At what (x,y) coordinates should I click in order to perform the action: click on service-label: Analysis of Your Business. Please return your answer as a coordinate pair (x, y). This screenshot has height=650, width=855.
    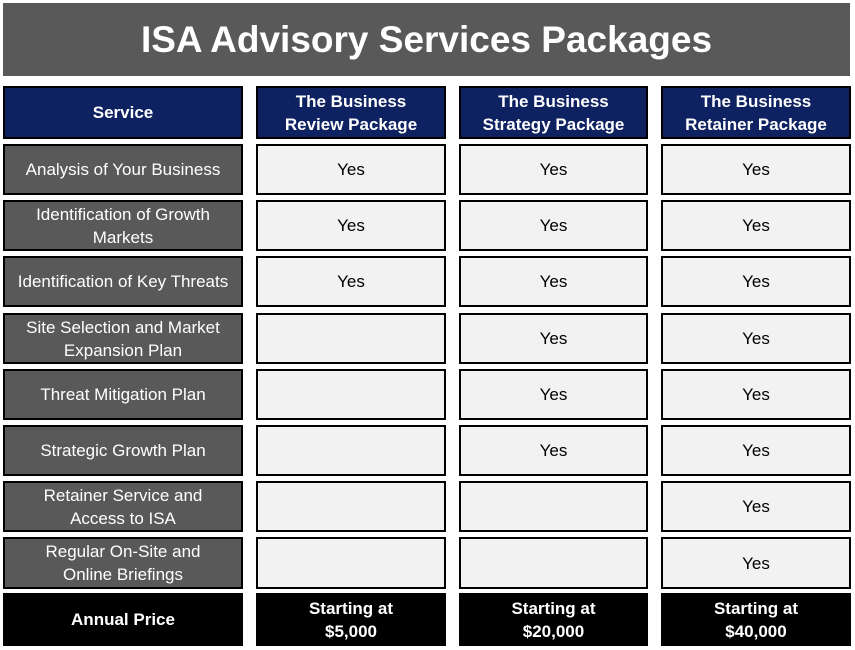
    Looking at the image, I should click on (123, 169).